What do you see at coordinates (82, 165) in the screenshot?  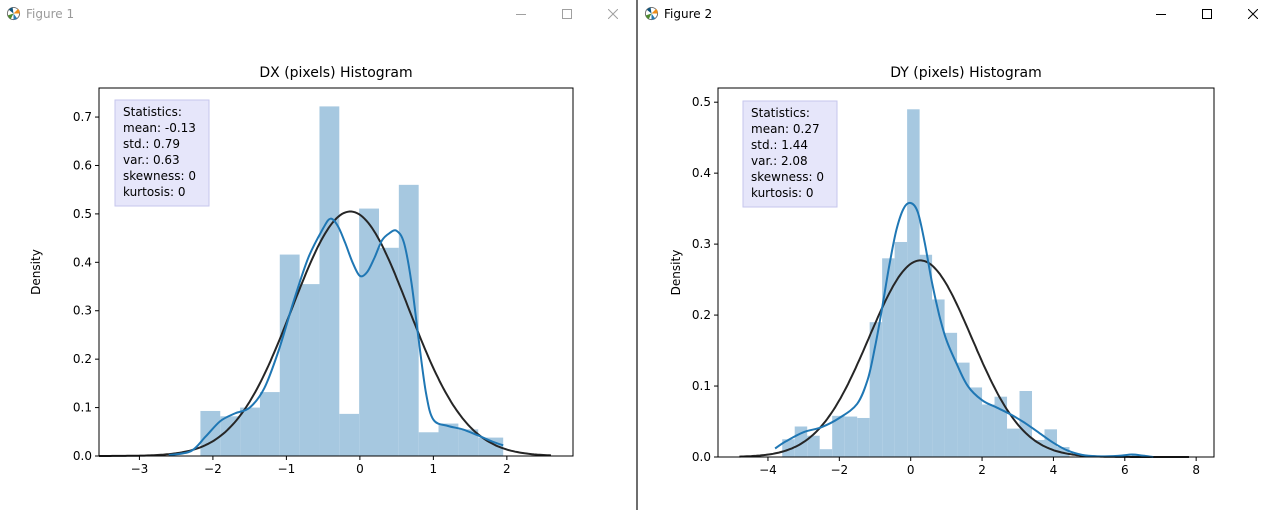 I see `y-tick-label: 0.6` at bounding box center [82, 165].